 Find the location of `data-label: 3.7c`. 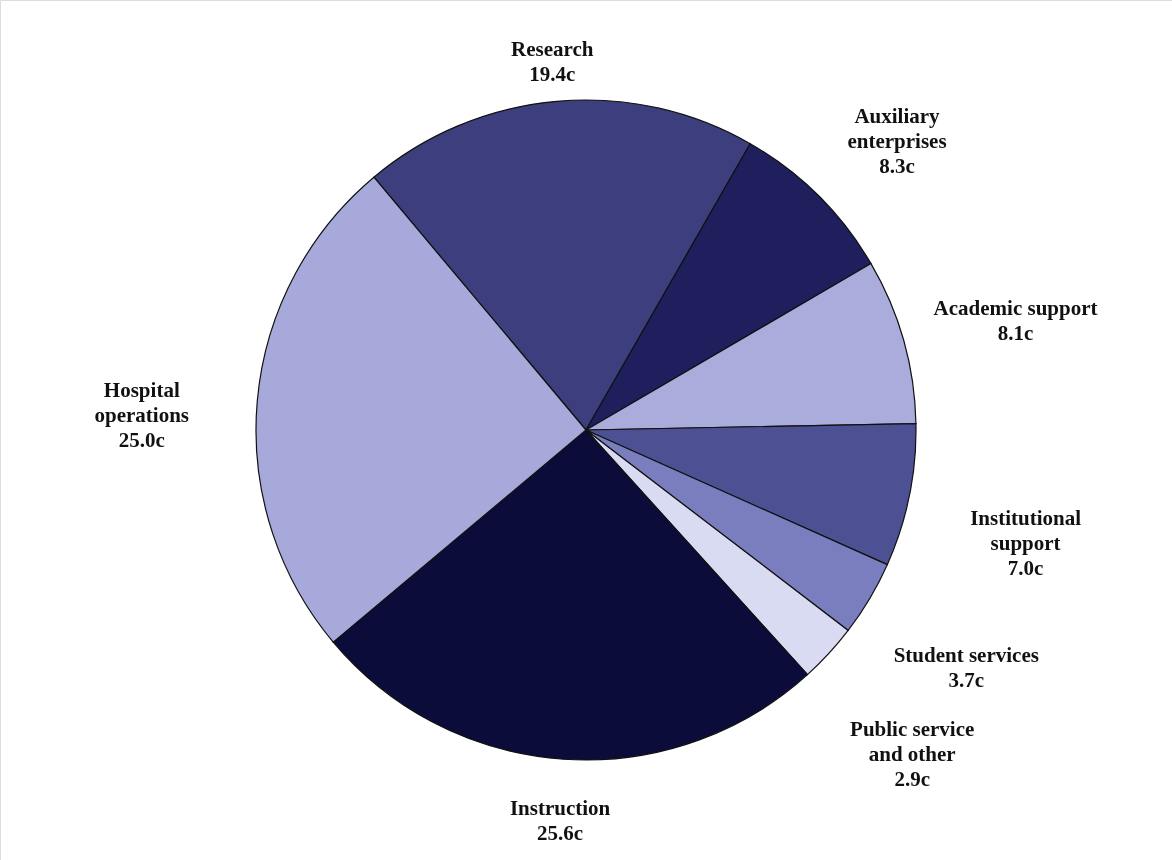

data-label: 3.7c is located at coordinates (966, 680).